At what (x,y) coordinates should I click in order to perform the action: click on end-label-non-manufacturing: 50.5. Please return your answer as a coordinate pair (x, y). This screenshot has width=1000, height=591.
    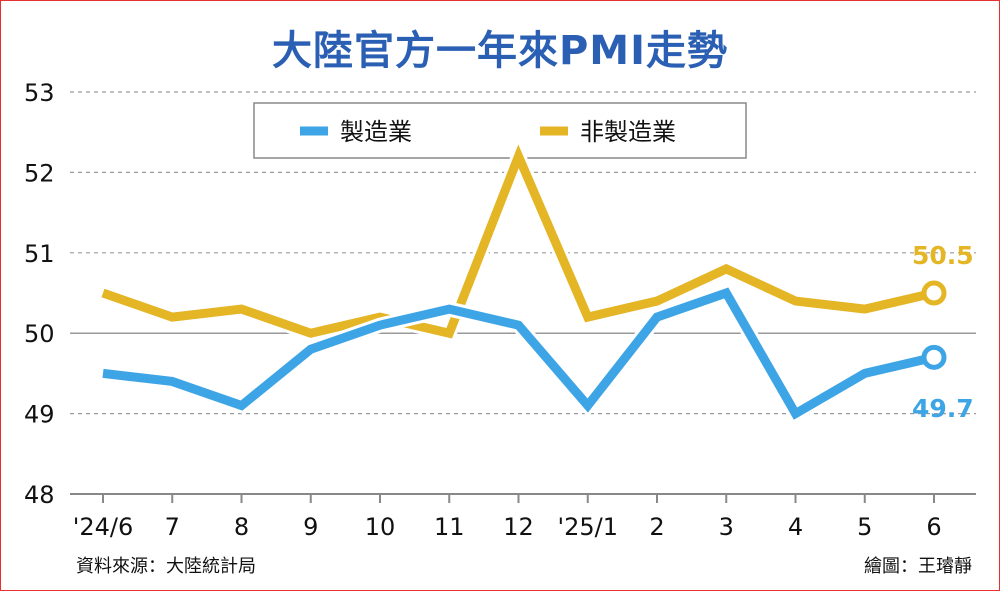
    Looking at the image, I should click on (943, 255).